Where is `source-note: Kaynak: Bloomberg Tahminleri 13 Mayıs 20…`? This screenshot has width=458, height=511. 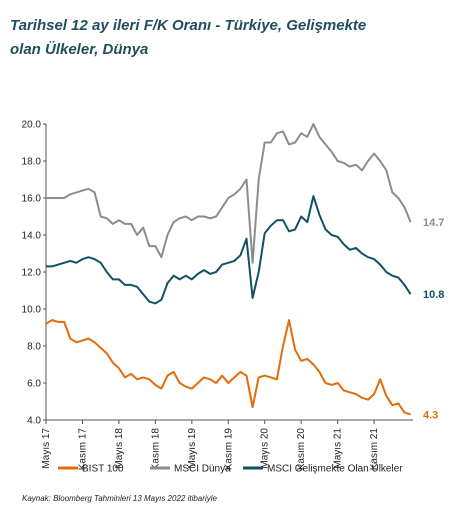 source-note: Kaynak: Bloomberg Tahminleri 13 Mayıs 20… is located at coordinates (119, 498).